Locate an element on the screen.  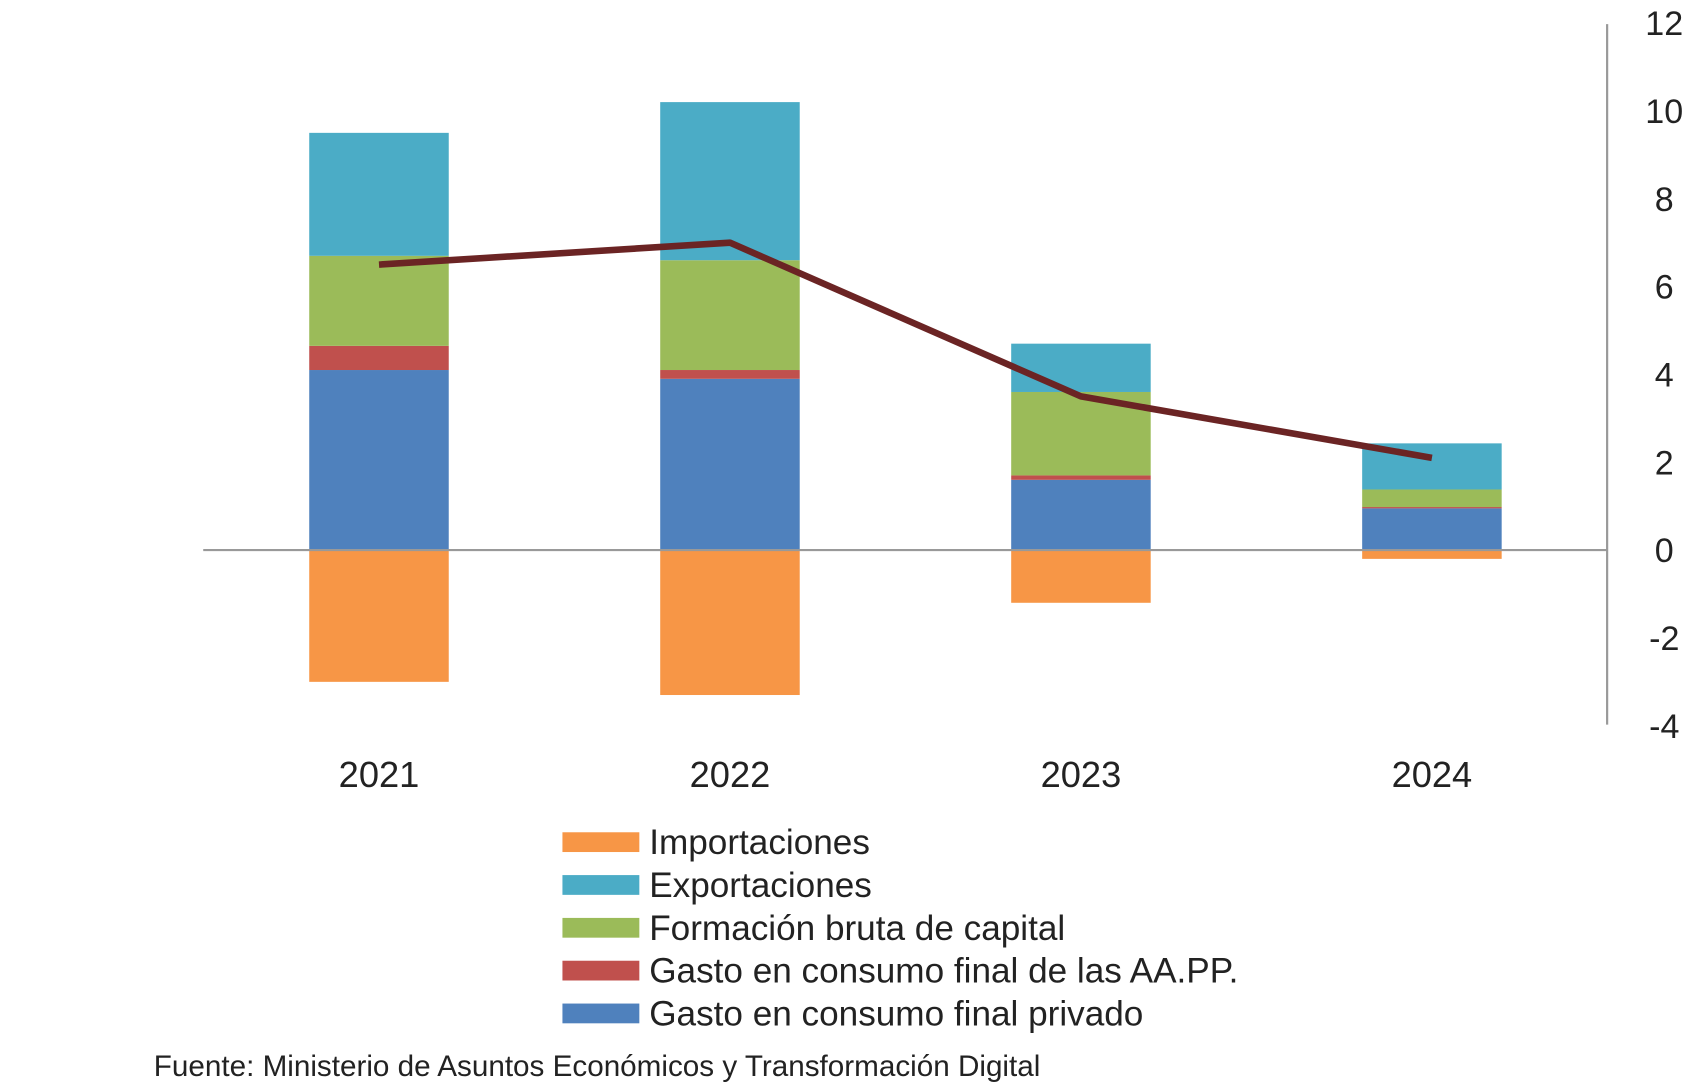
x-tick-label: 2021 is located at coordinates (379, 774).